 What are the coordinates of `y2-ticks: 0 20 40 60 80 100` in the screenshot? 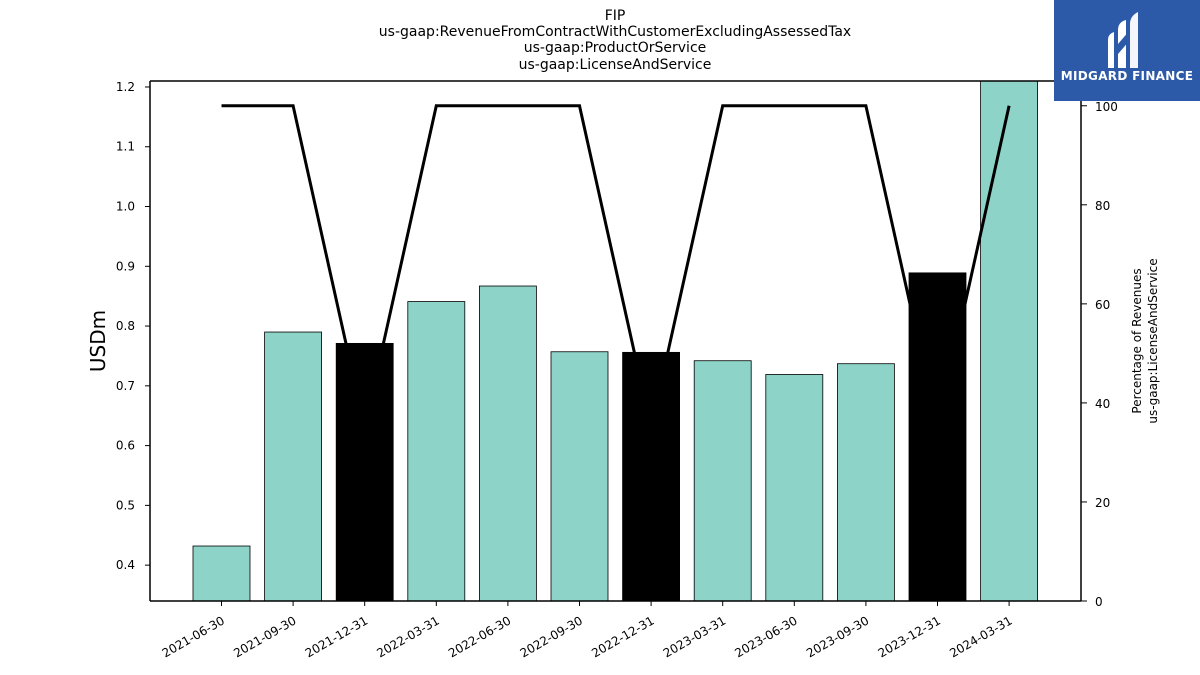 It's located at (1099, 354).